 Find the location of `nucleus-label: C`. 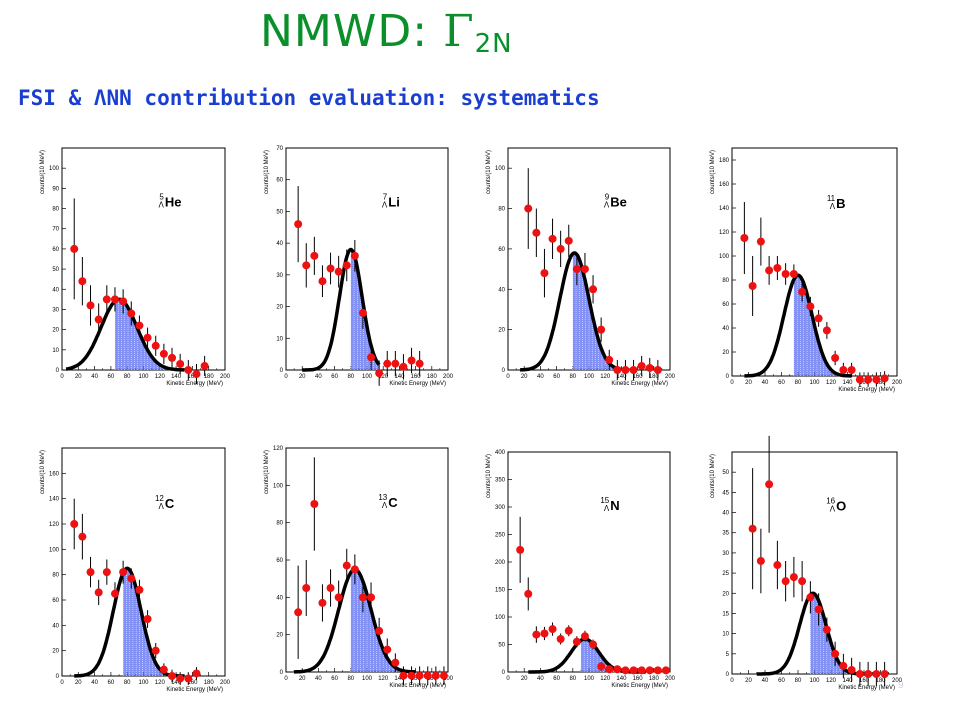

nucleus-label: C is located at coordinates (170, 503).